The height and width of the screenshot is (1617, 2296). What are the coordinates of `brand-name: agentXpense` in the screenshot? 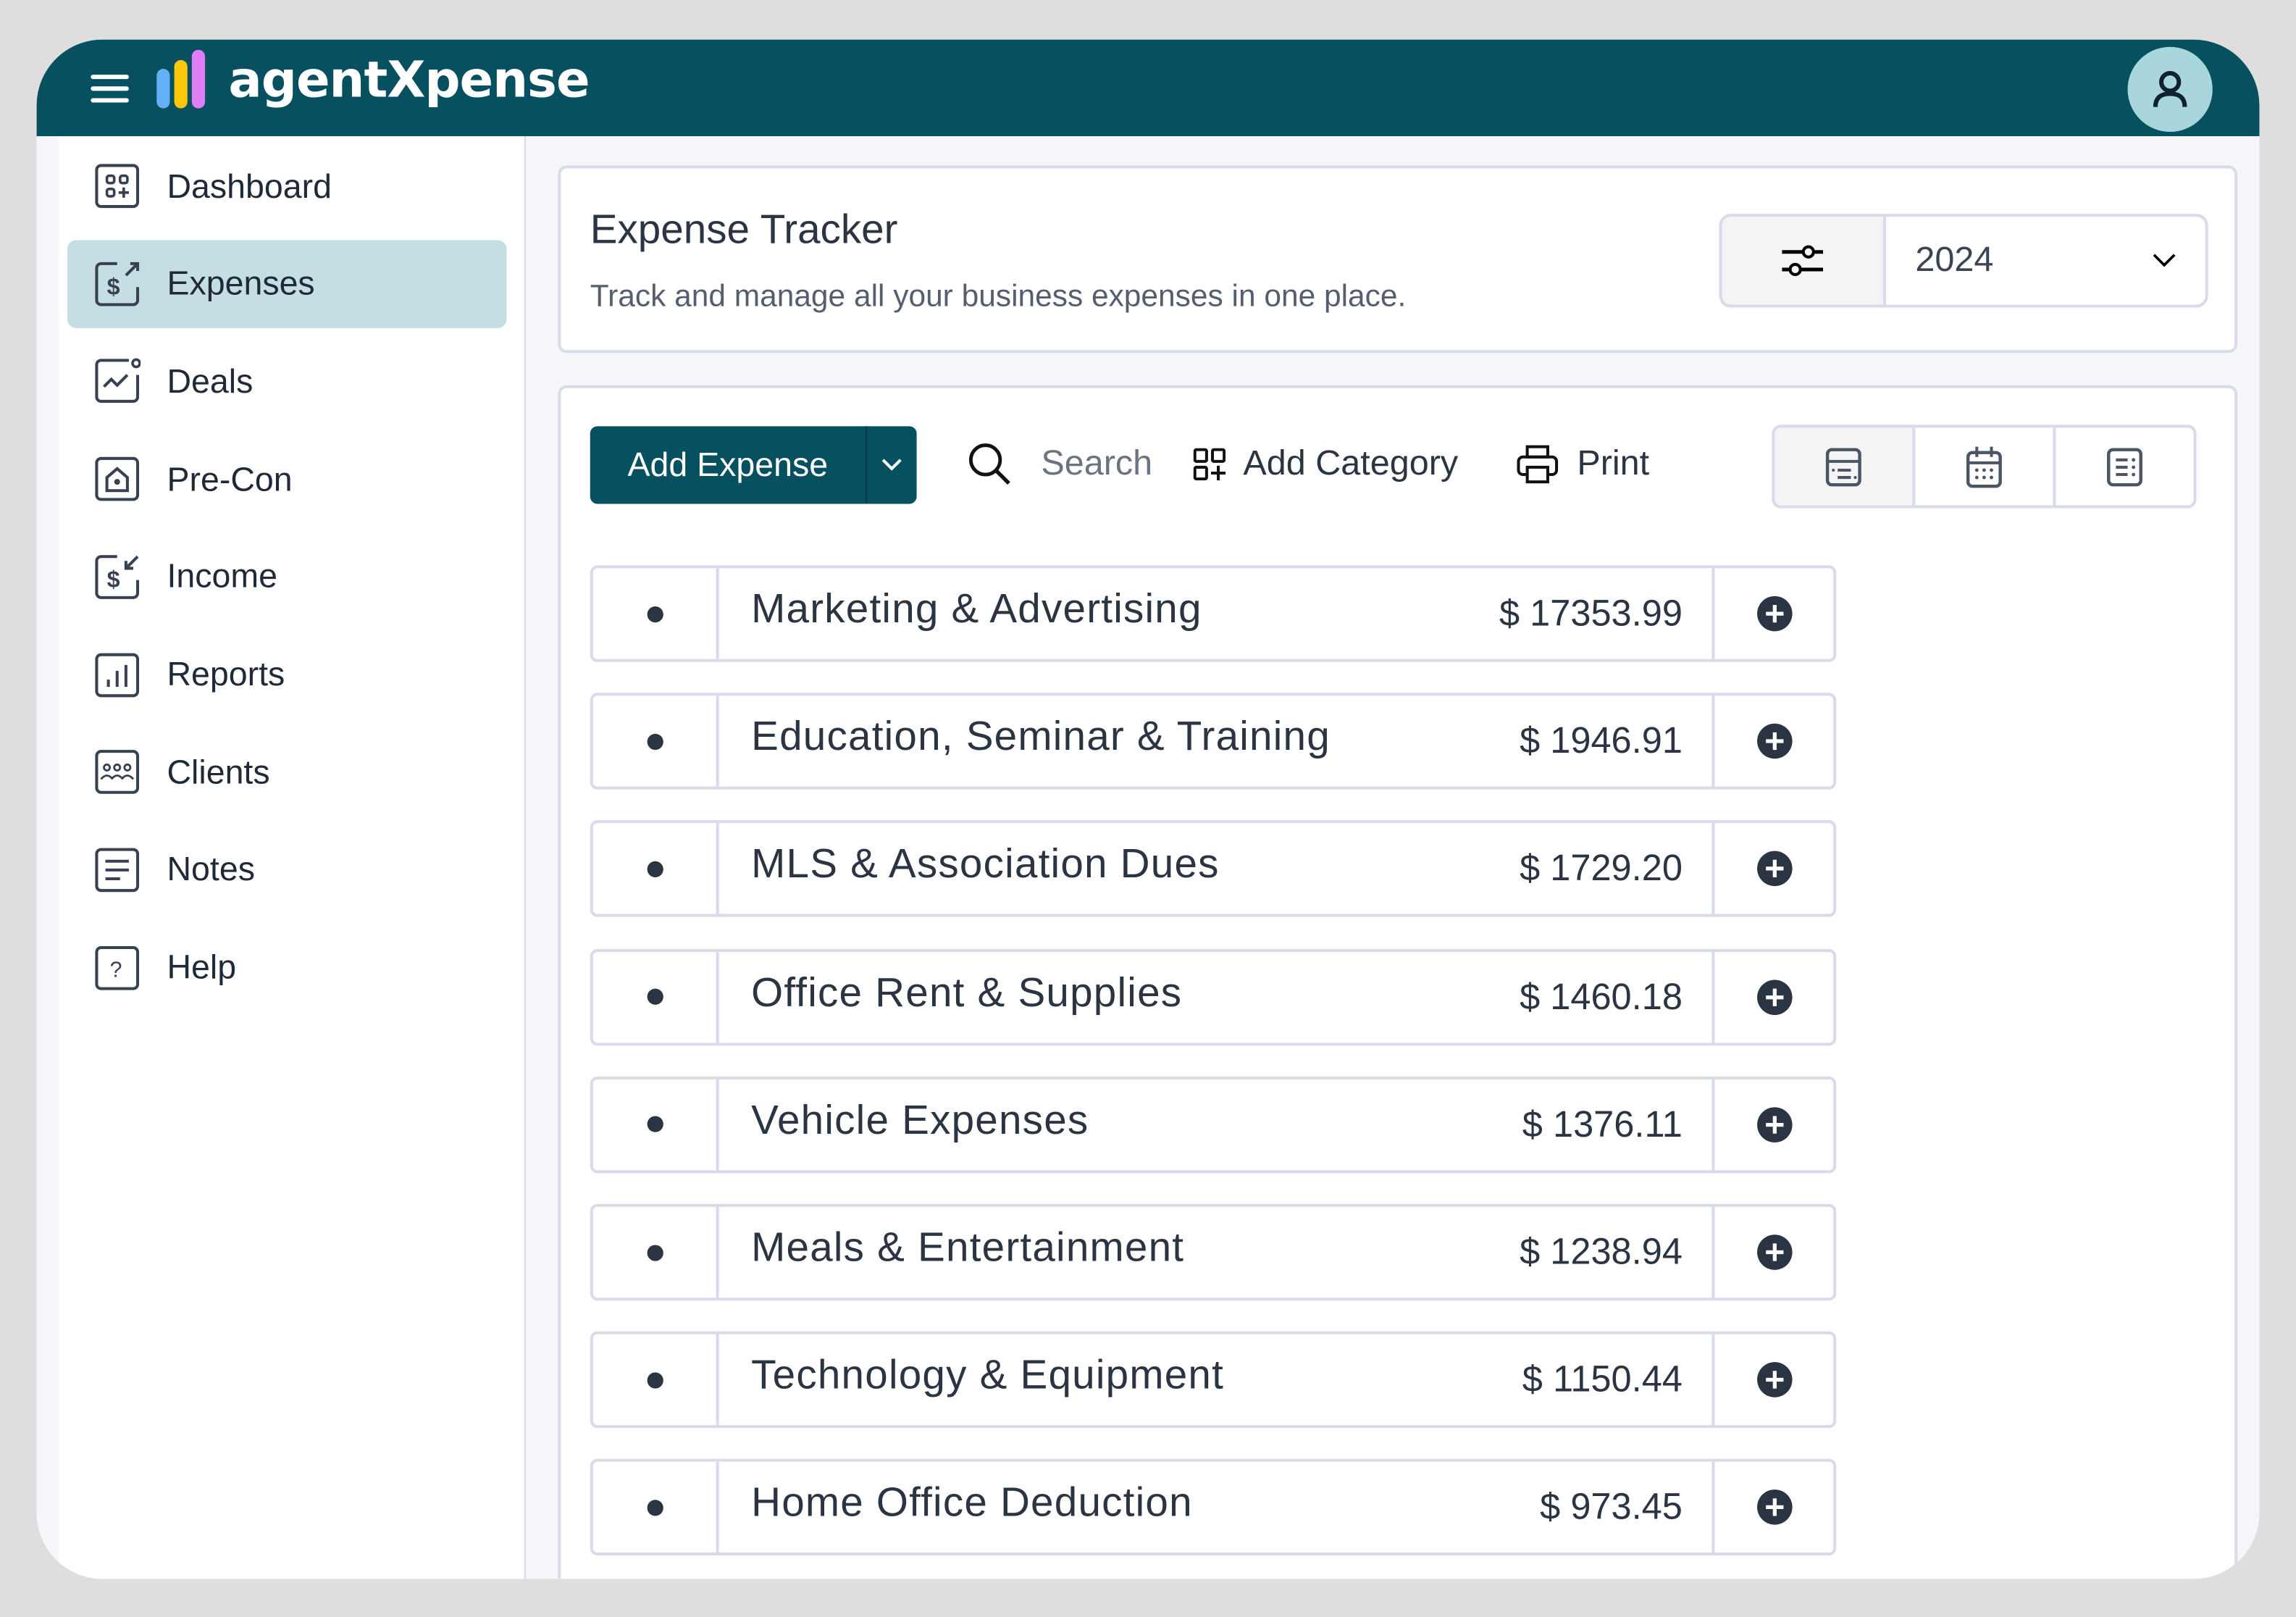 It's located at (409, 80).